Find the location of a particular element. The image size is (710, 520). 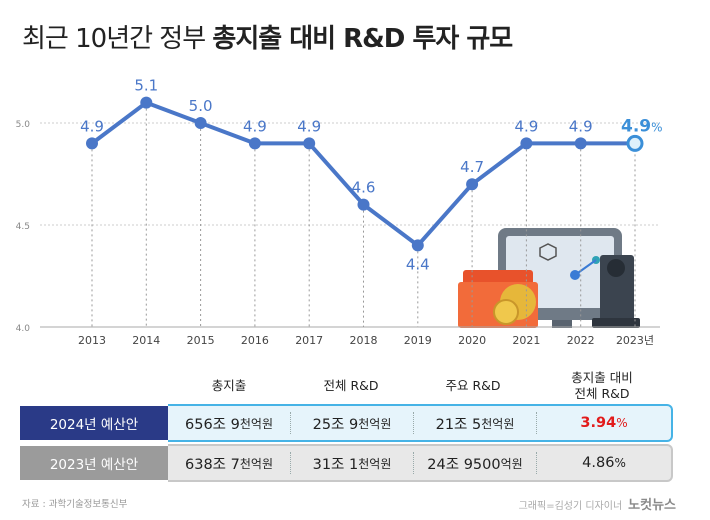

cell-ratio-2023: 4.86% is located at coordinates (604, 463).